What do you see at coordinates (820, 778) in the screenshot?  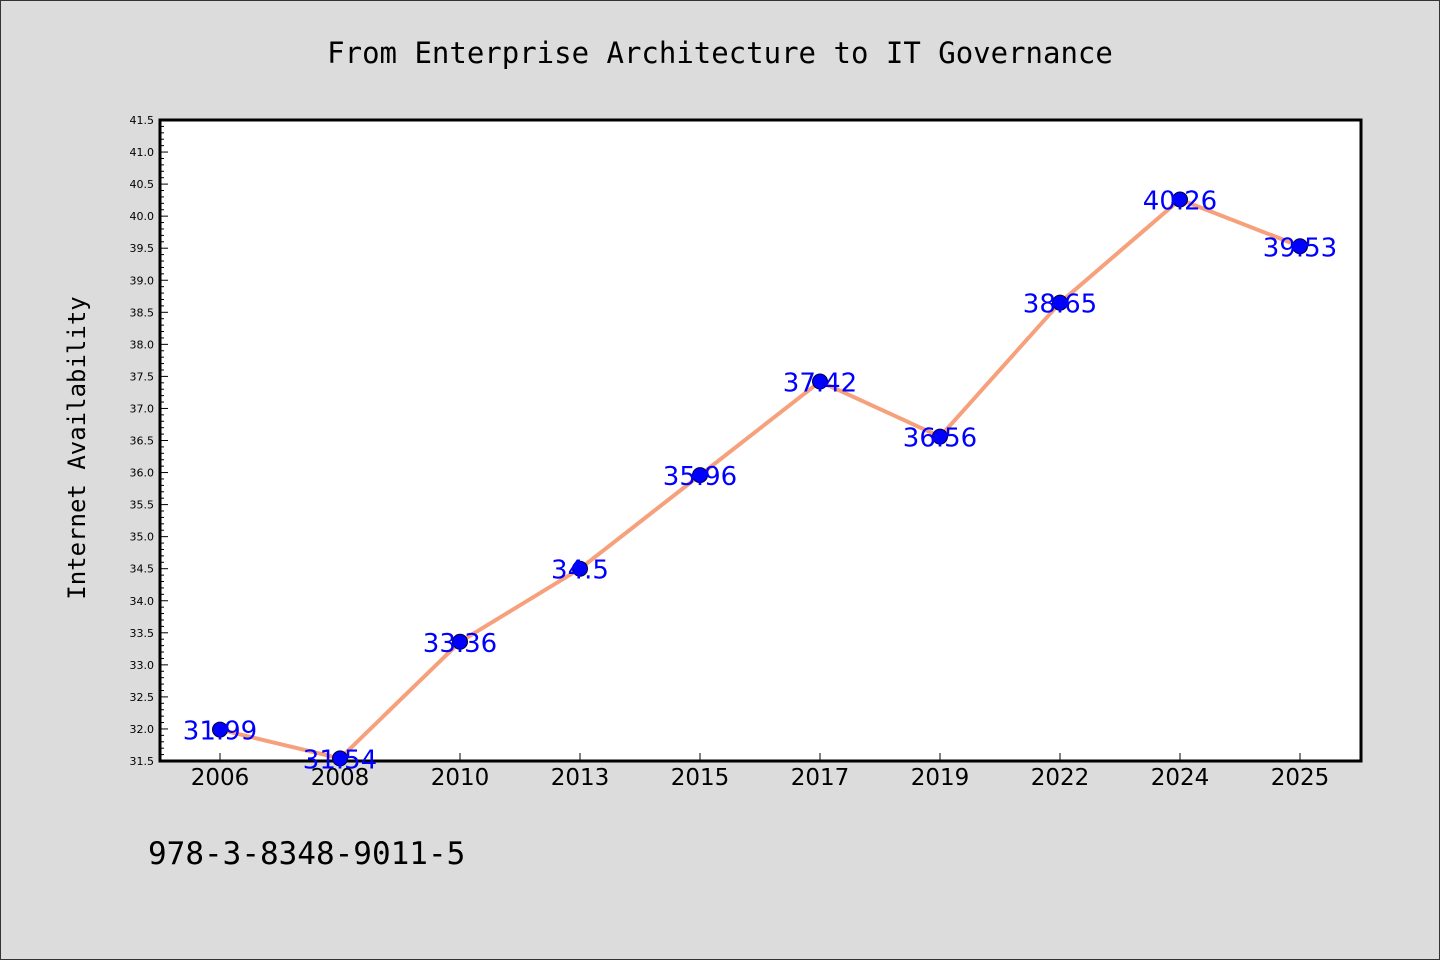 I see `x-tick-label: 2017` at bounding box center [820, 778].